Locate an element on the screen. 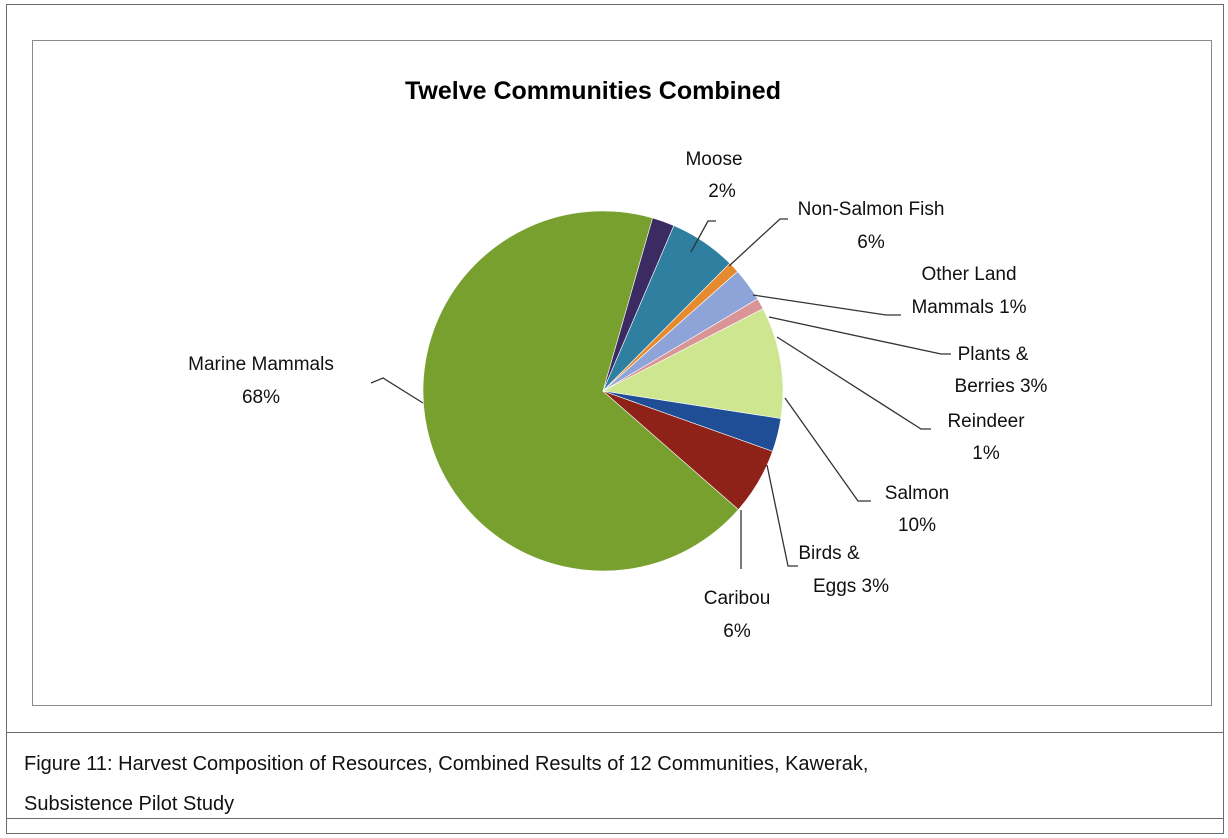  chart-title: Twelve Communities Combined is located at coordinates (593, 91).